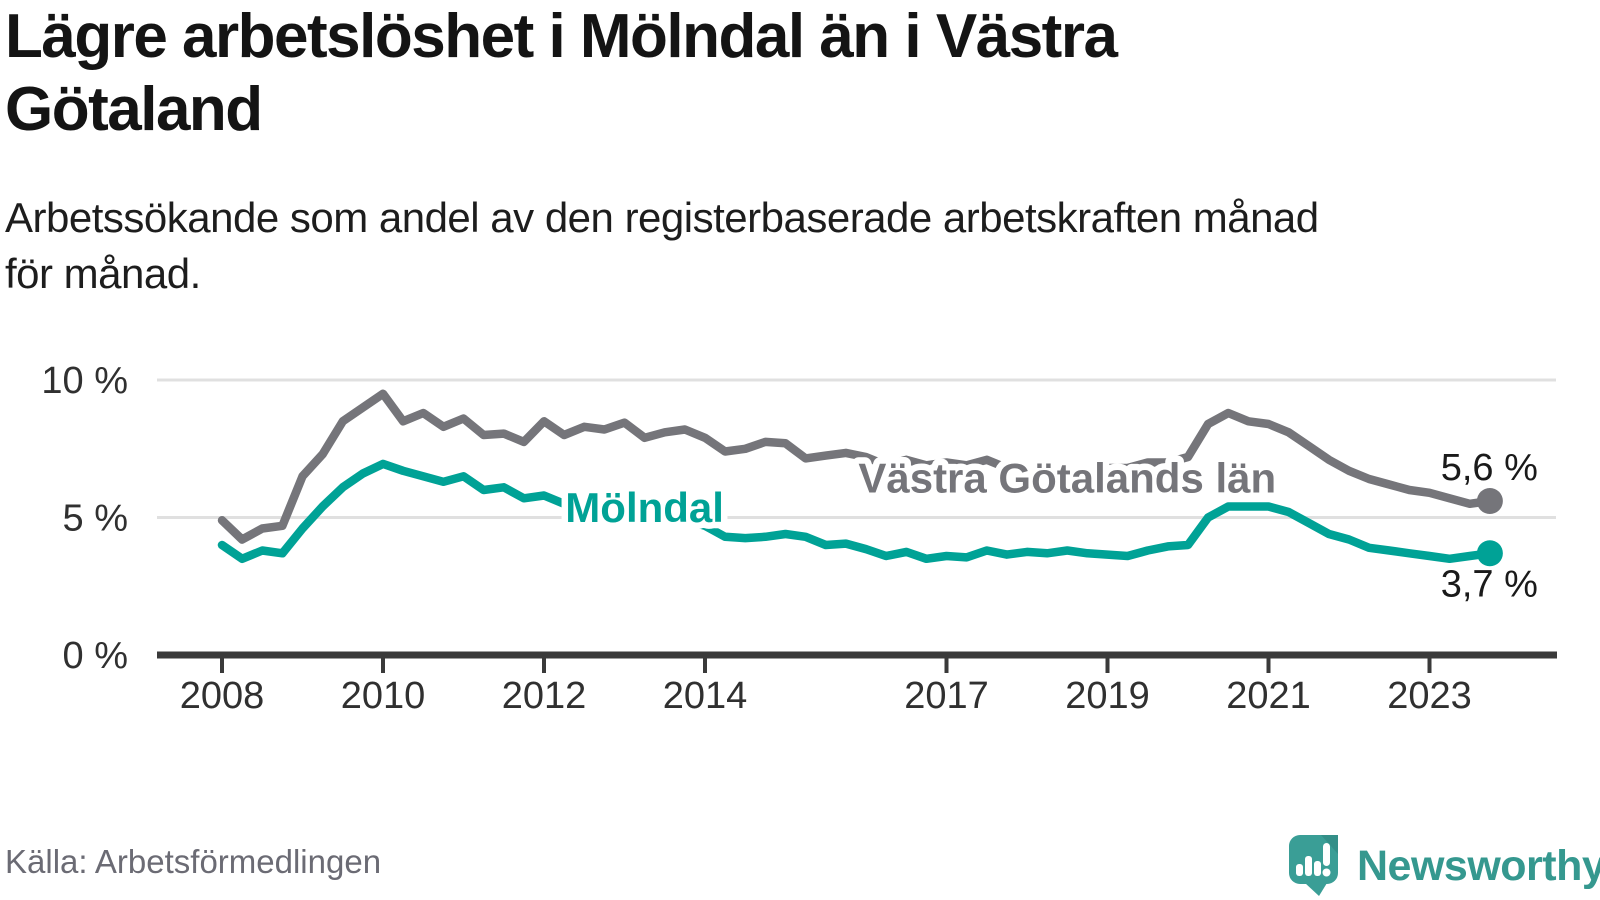  What do you see at coordinates (1313, 865) in the screenshot?
I see `newsworthy-speech-bubble-bar-chart-icon` at bounding box center [1313, 865].